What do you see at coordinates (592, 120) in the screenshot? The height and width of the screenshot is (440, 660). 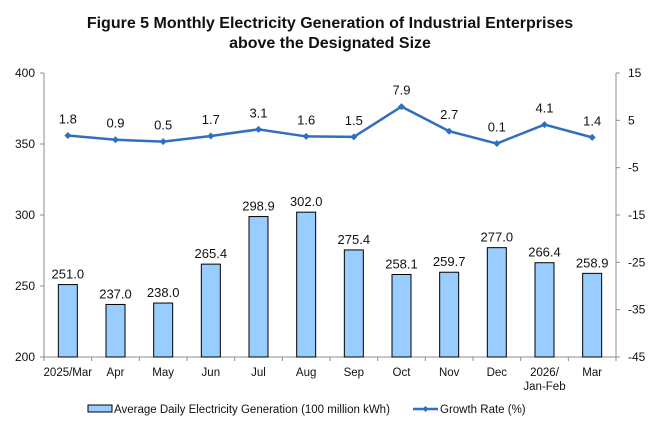 I see `line-data-label: 1.4` at bounding box center [592, 120].